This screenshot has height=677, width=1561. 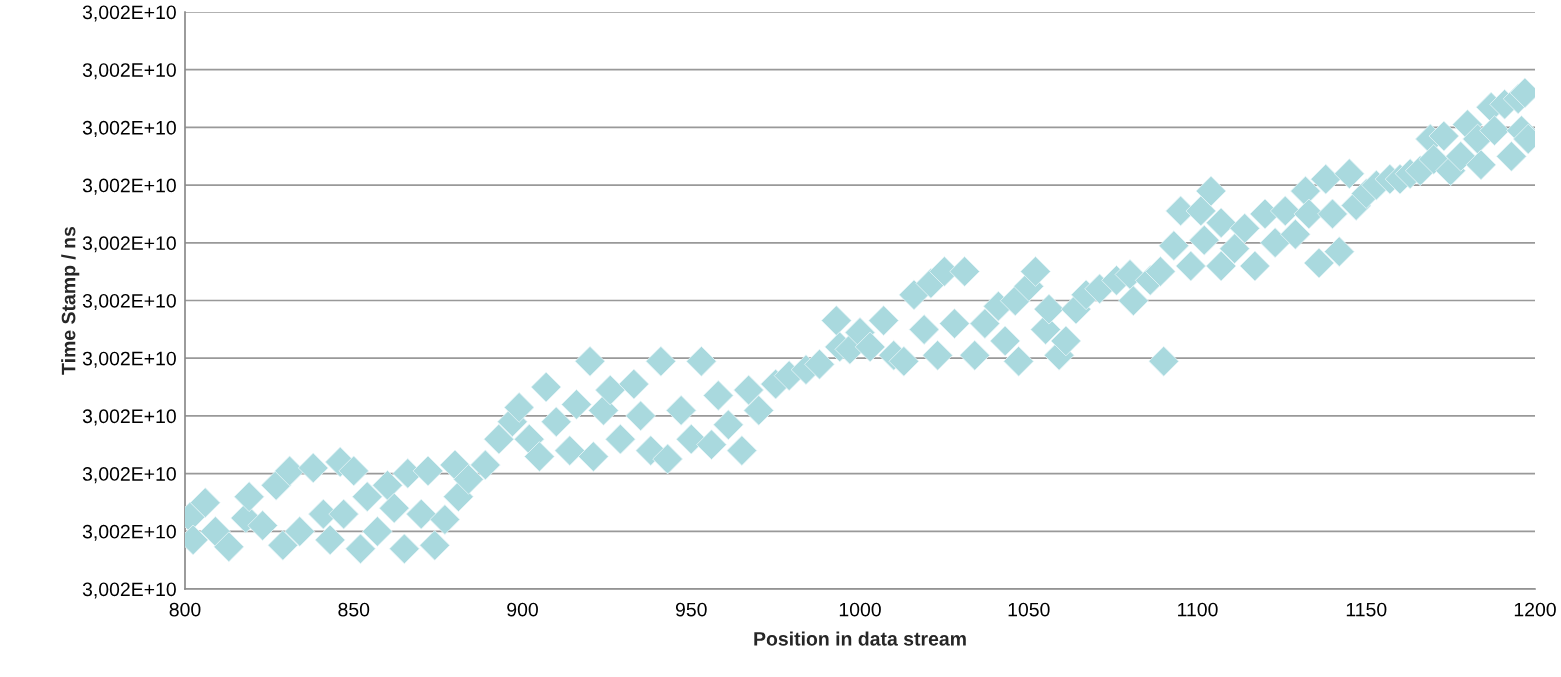 I want to click on x-tick-label: 1200, so click(x=1535, y=609).